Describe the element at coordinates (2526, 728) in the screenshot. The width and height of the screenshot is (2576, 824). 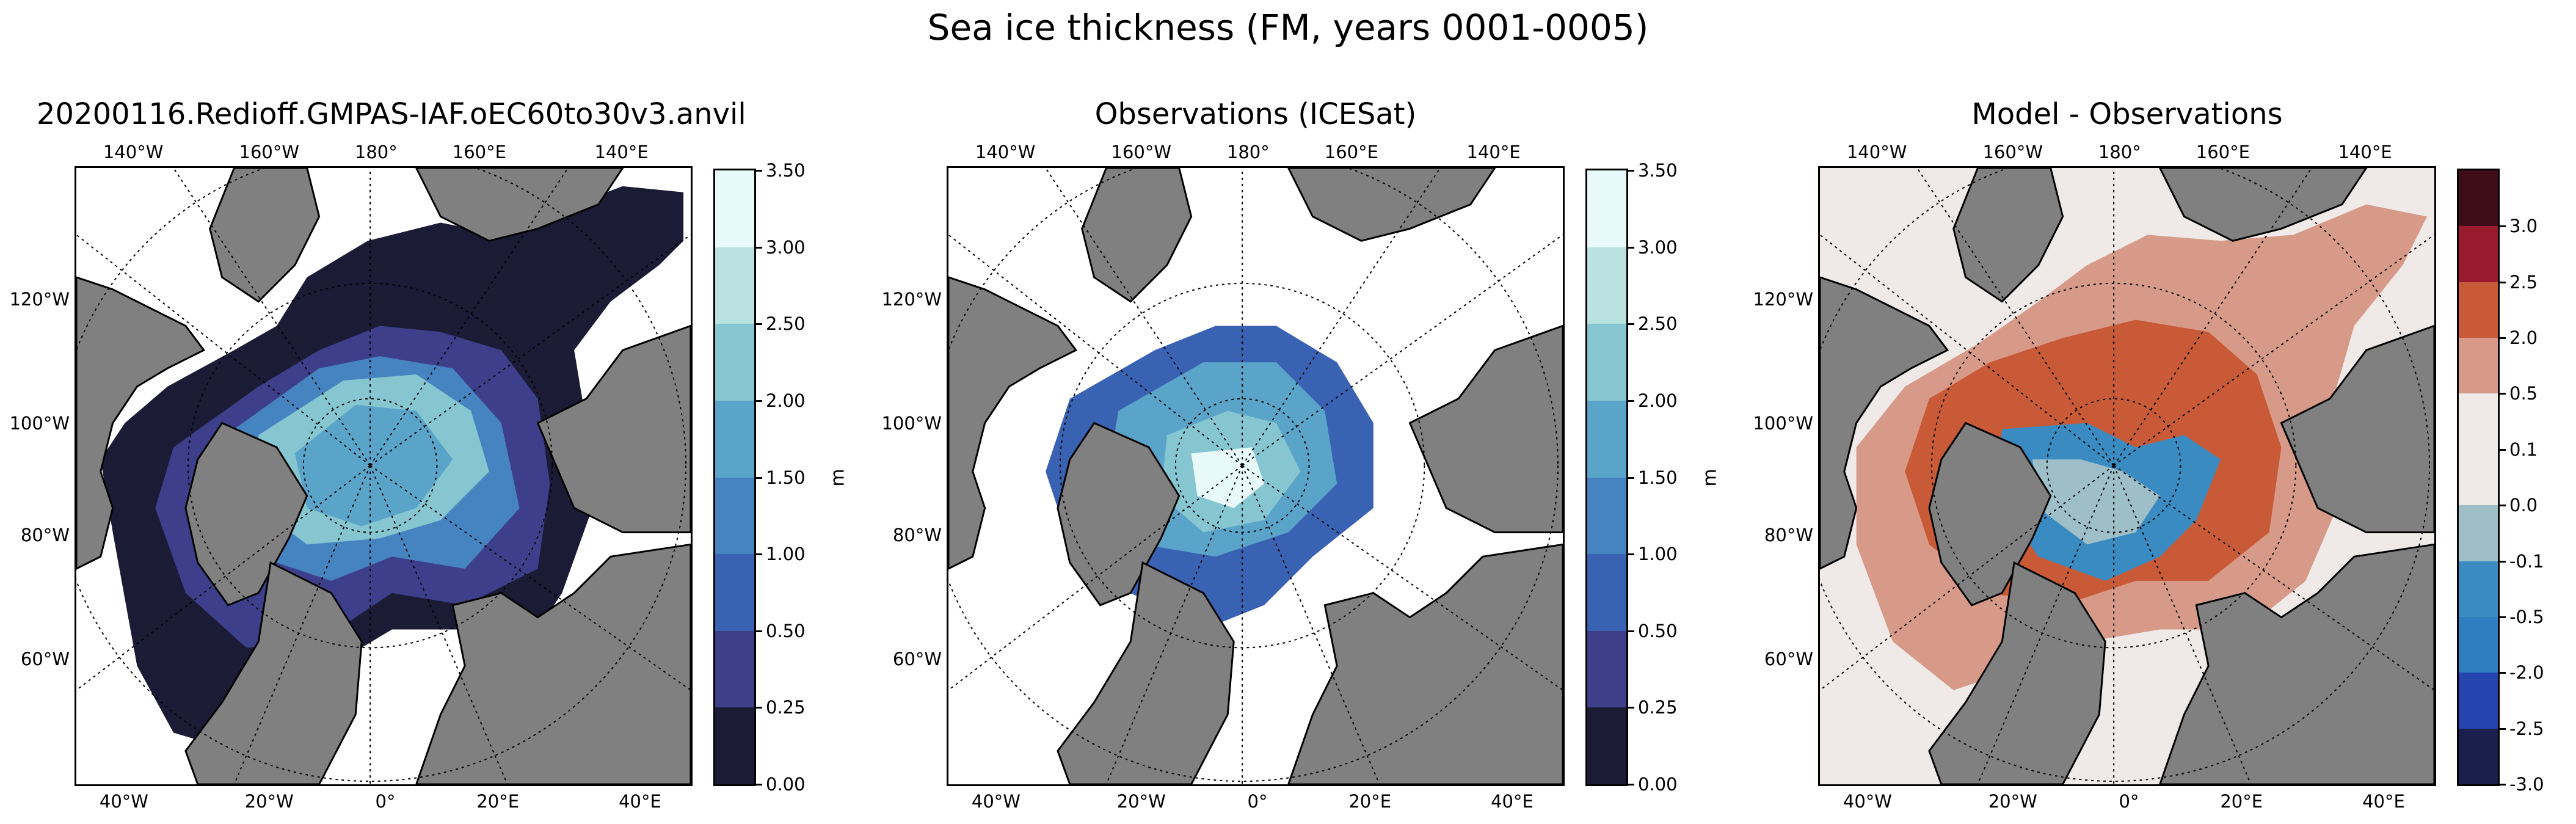
I see `colorbar-tick-label: -2.5` at that location.